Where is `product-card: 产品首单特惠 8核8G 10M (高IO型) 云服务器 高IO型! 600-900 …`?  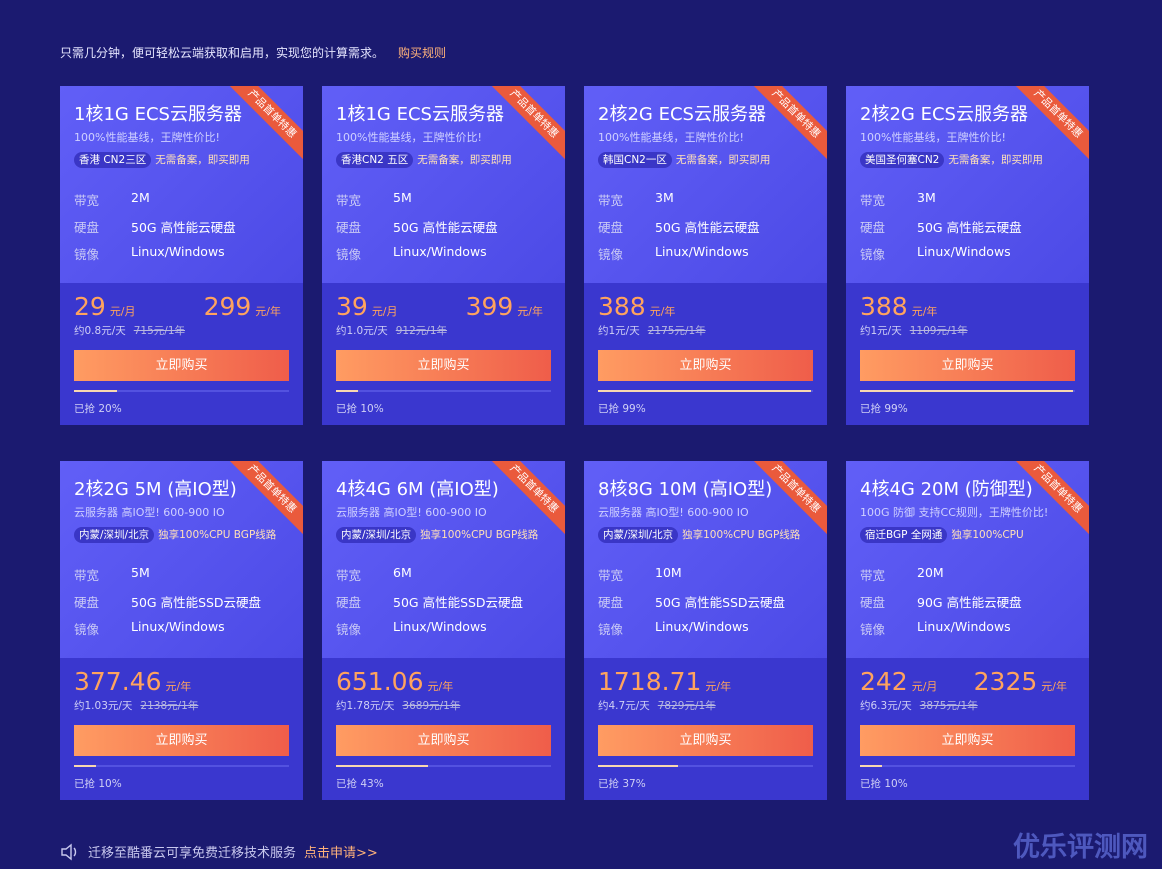
product-card: 产品首单特惠 8核8G 10M (高IO型) 云服务器 高IO型! 600-900 … is located at coordinates (705, 630).